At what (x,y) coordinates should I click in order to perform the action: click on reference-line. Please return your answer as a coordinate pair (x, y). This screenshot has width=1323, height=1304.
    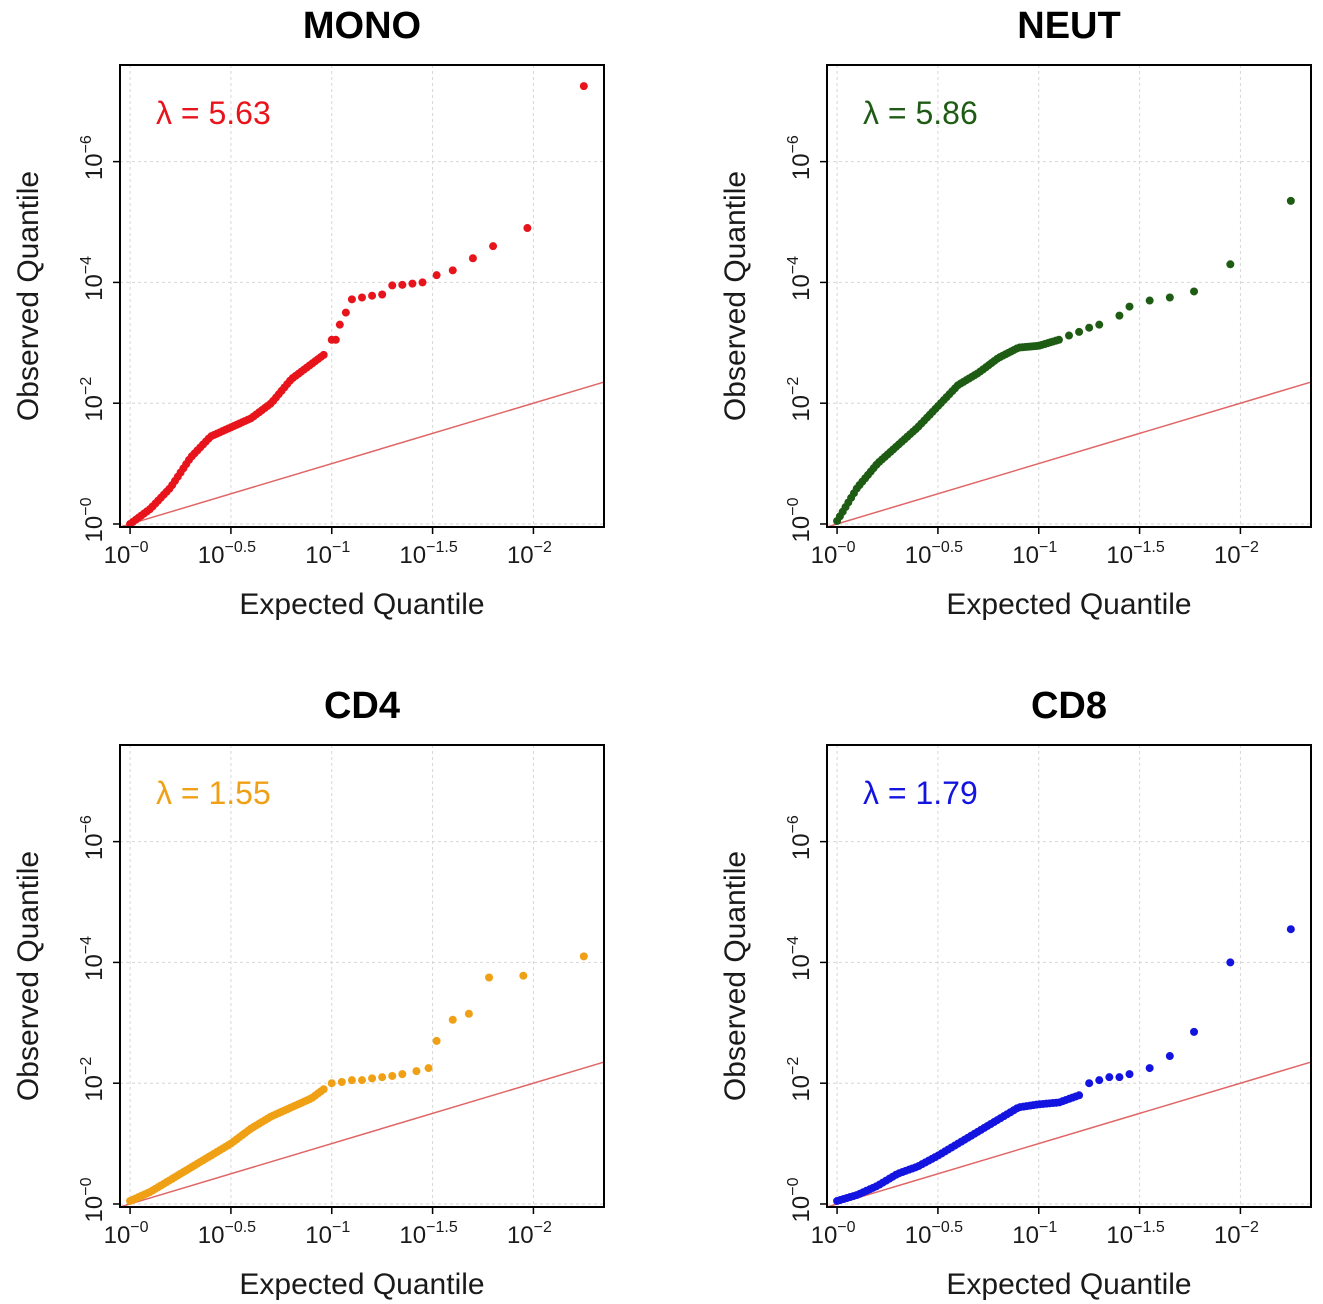
    Looking at the image, I should click on (362, 1134).